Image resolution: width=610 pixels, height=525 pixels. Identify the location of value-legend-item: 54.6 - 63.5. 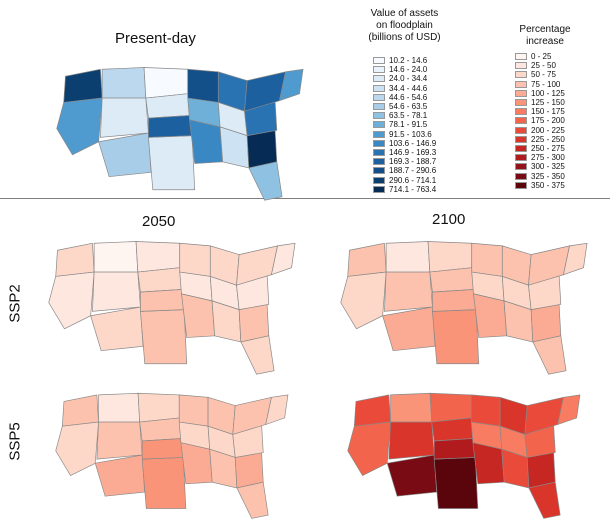
(404, 106).